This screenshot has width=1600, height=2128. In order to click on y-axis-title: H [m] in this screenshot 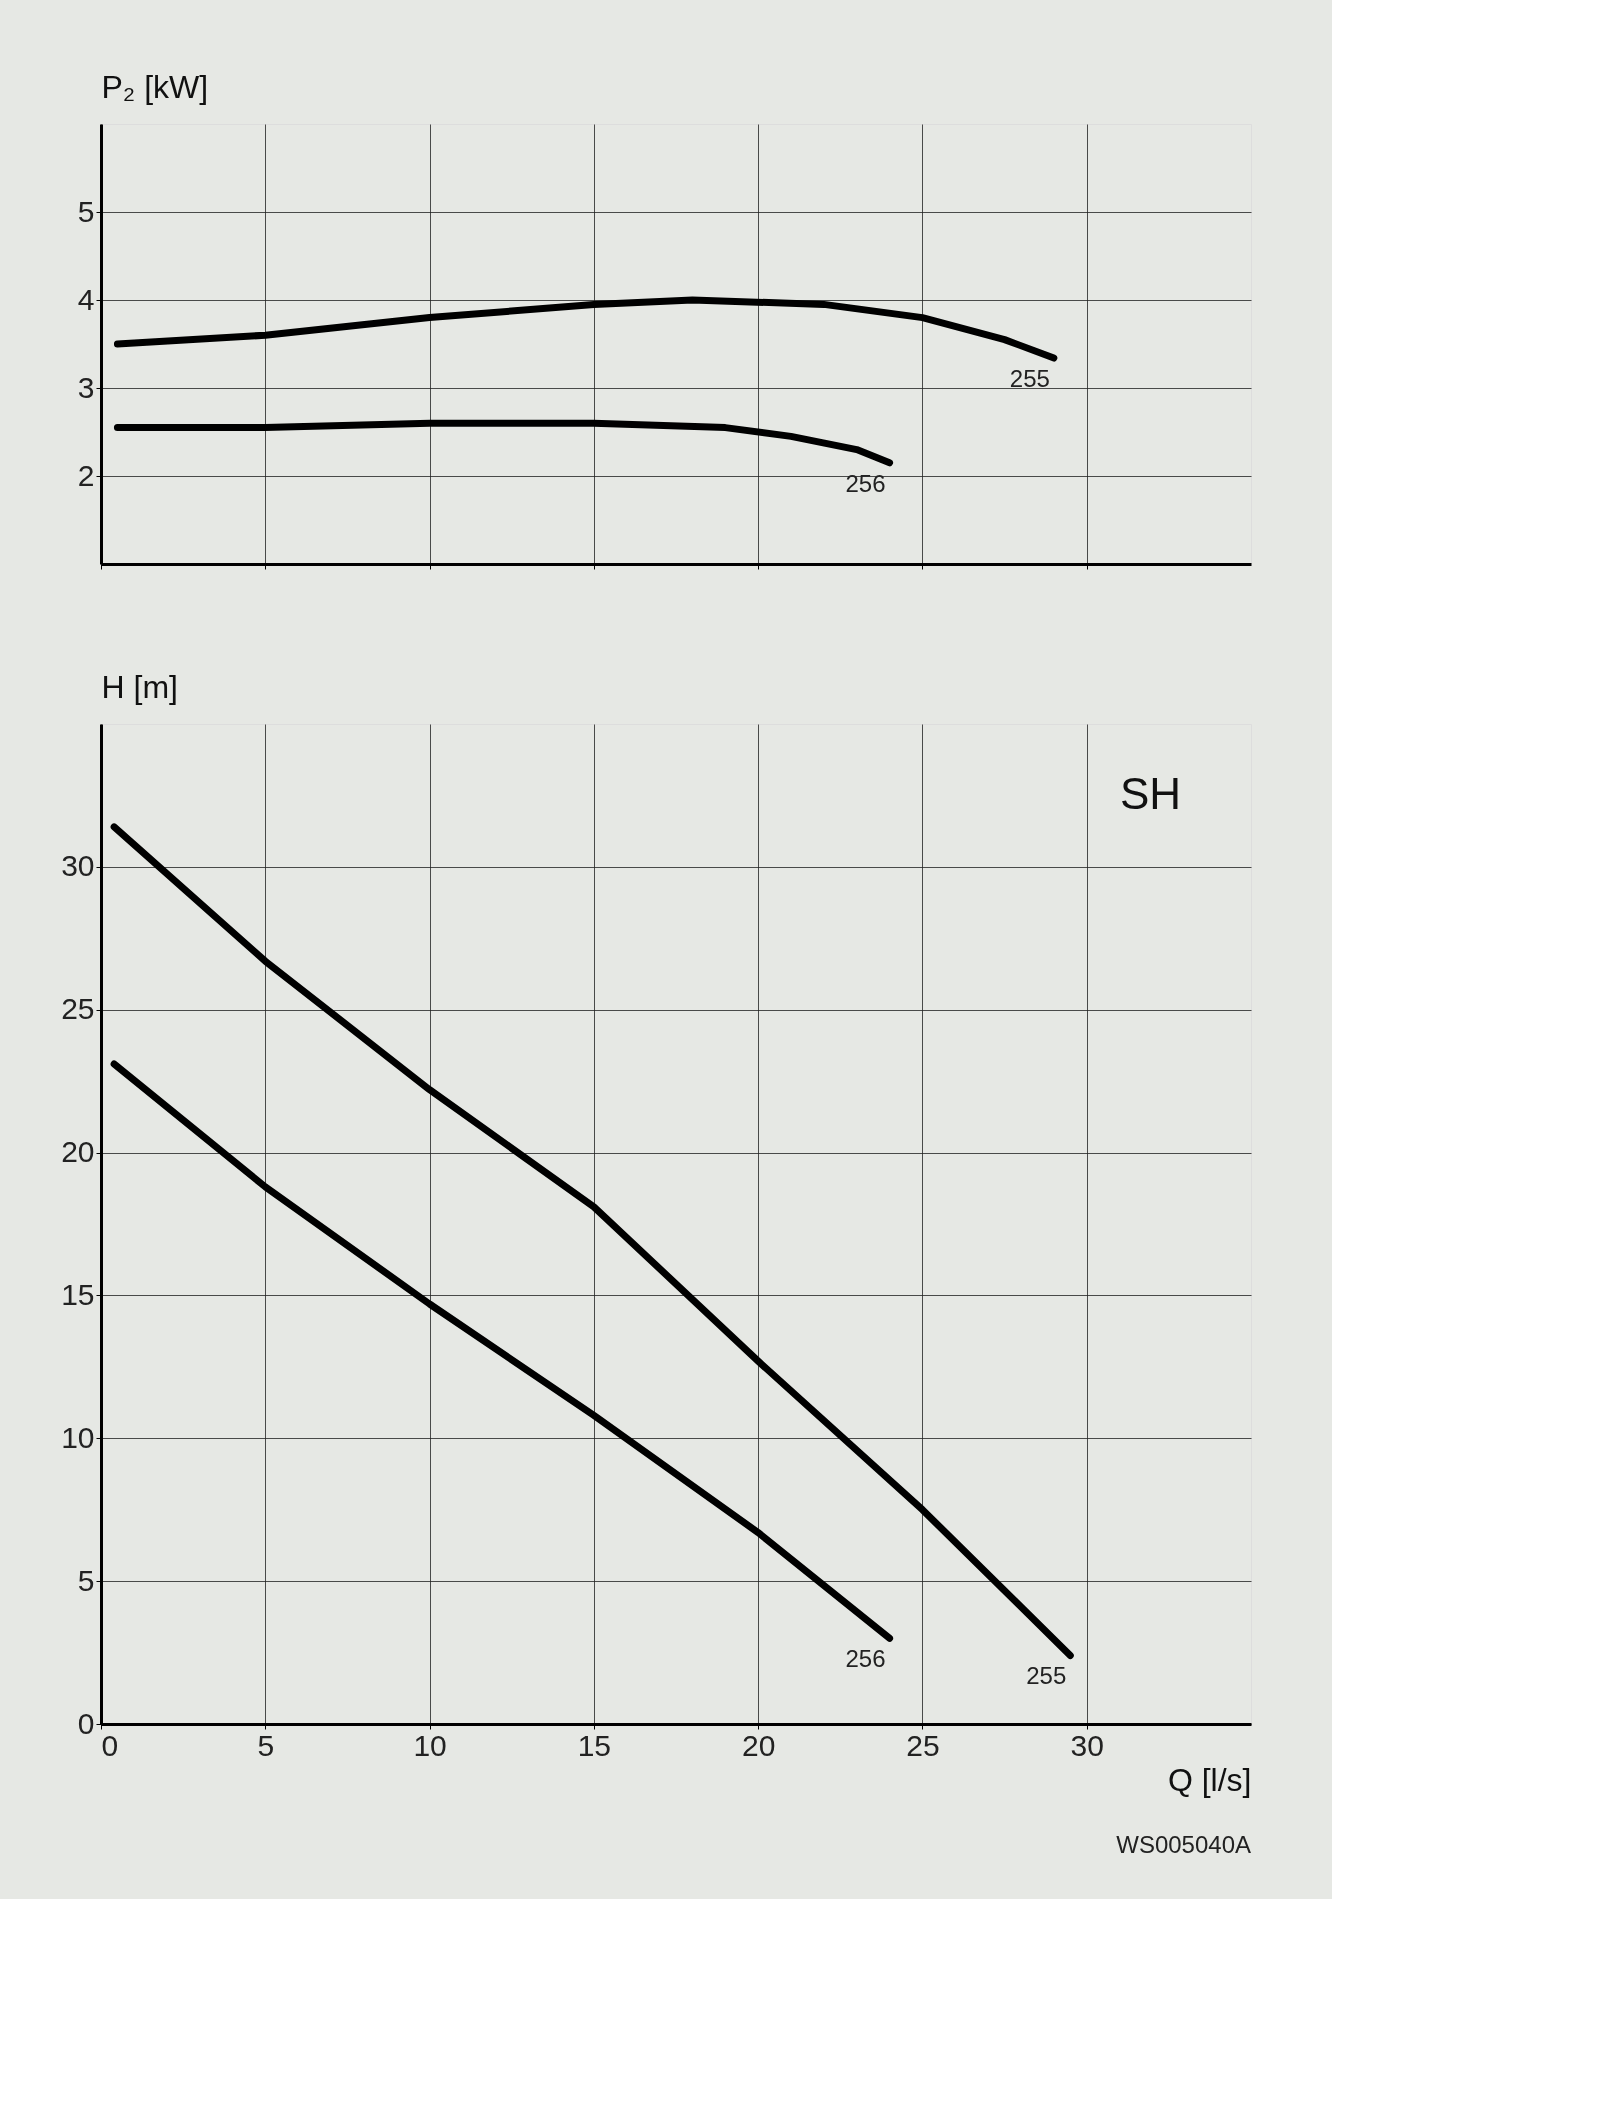, I will do `click(139, 686)`.